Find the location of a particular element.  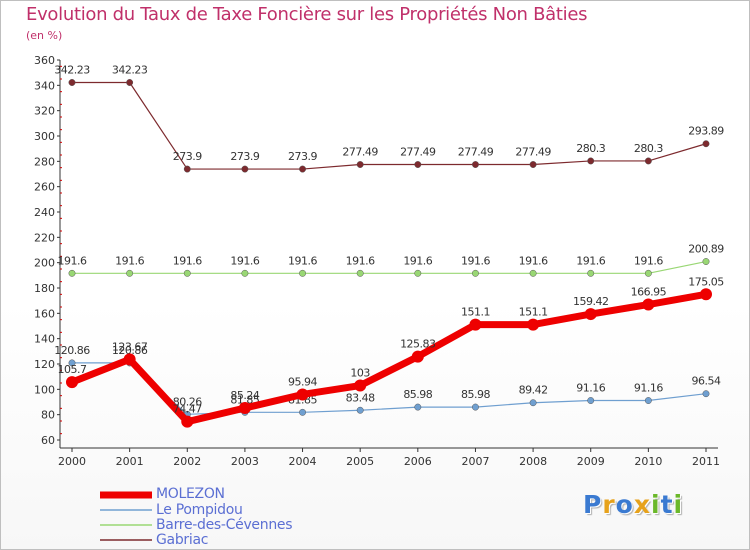

x-tick-label: 2009 is located at coordinates (591, 461).